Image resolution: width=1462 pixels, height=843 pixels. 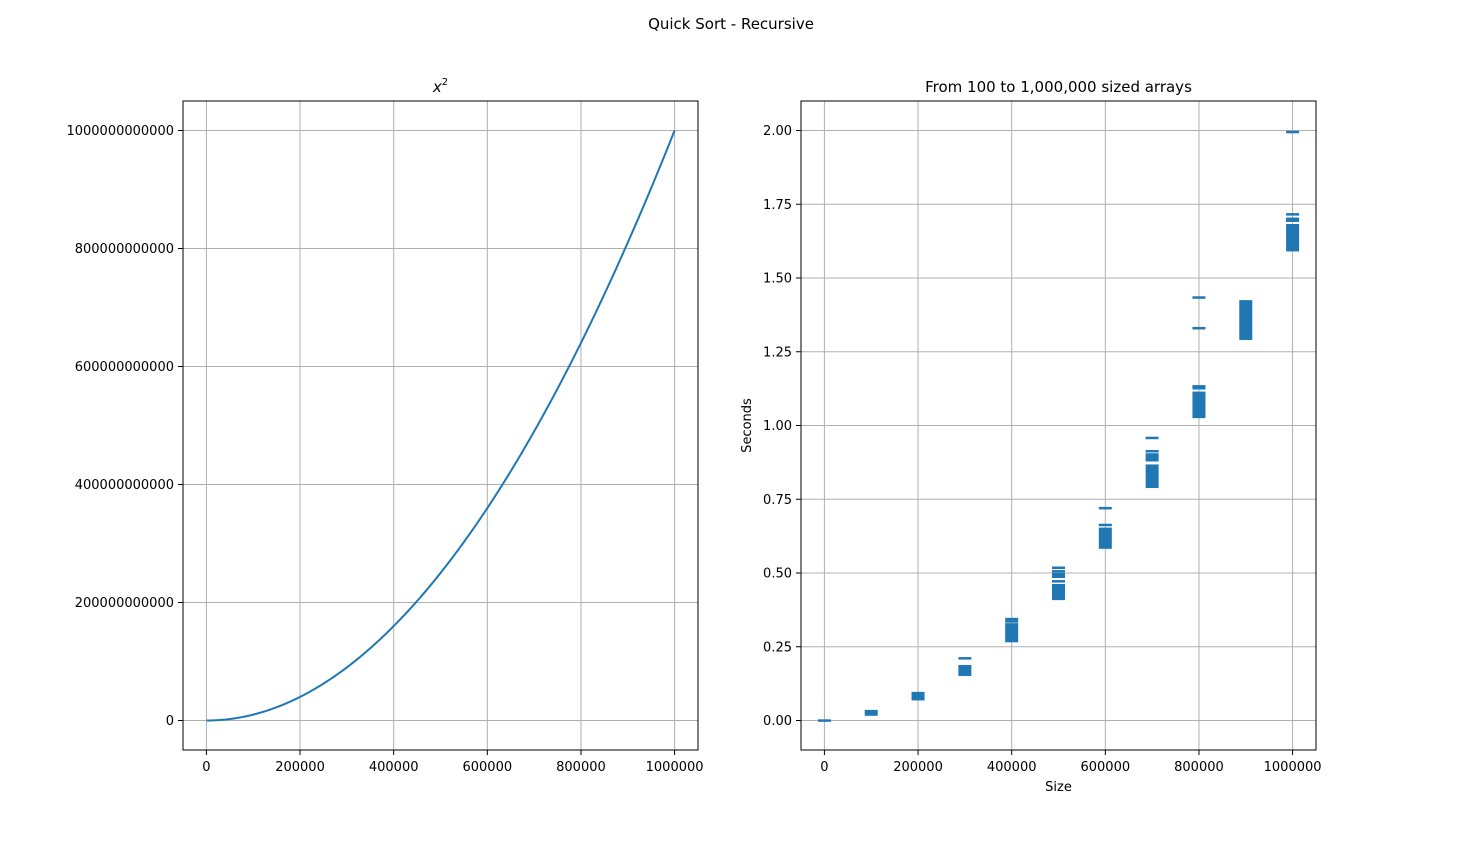 What do you see at coordinates (1071, 762) in the screenshot?
I see `right-x-axis: 0 200000 400000 600000 800000 1000000` at bounding box center [1071, 762].